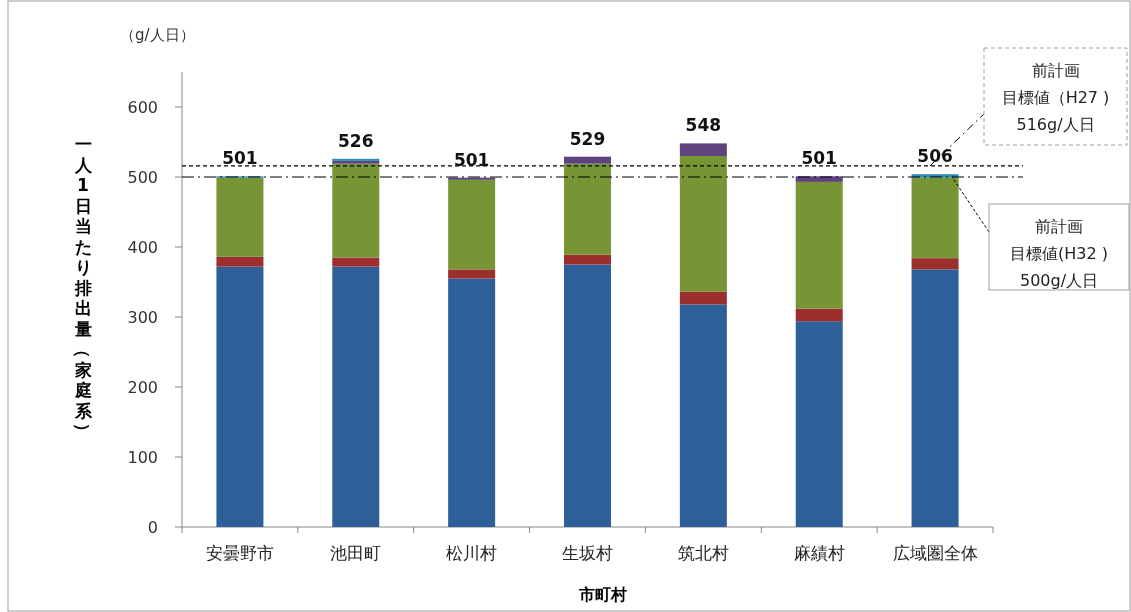 The image size is (1131, 612). I want to click on y-tick-label: 600, so click(142, 107).